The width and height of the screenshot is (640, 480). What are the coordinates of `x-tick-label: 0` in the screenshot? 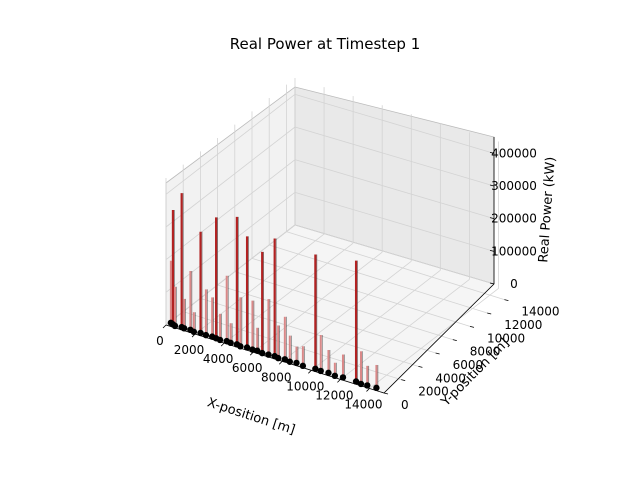 It's located at (160, 341).